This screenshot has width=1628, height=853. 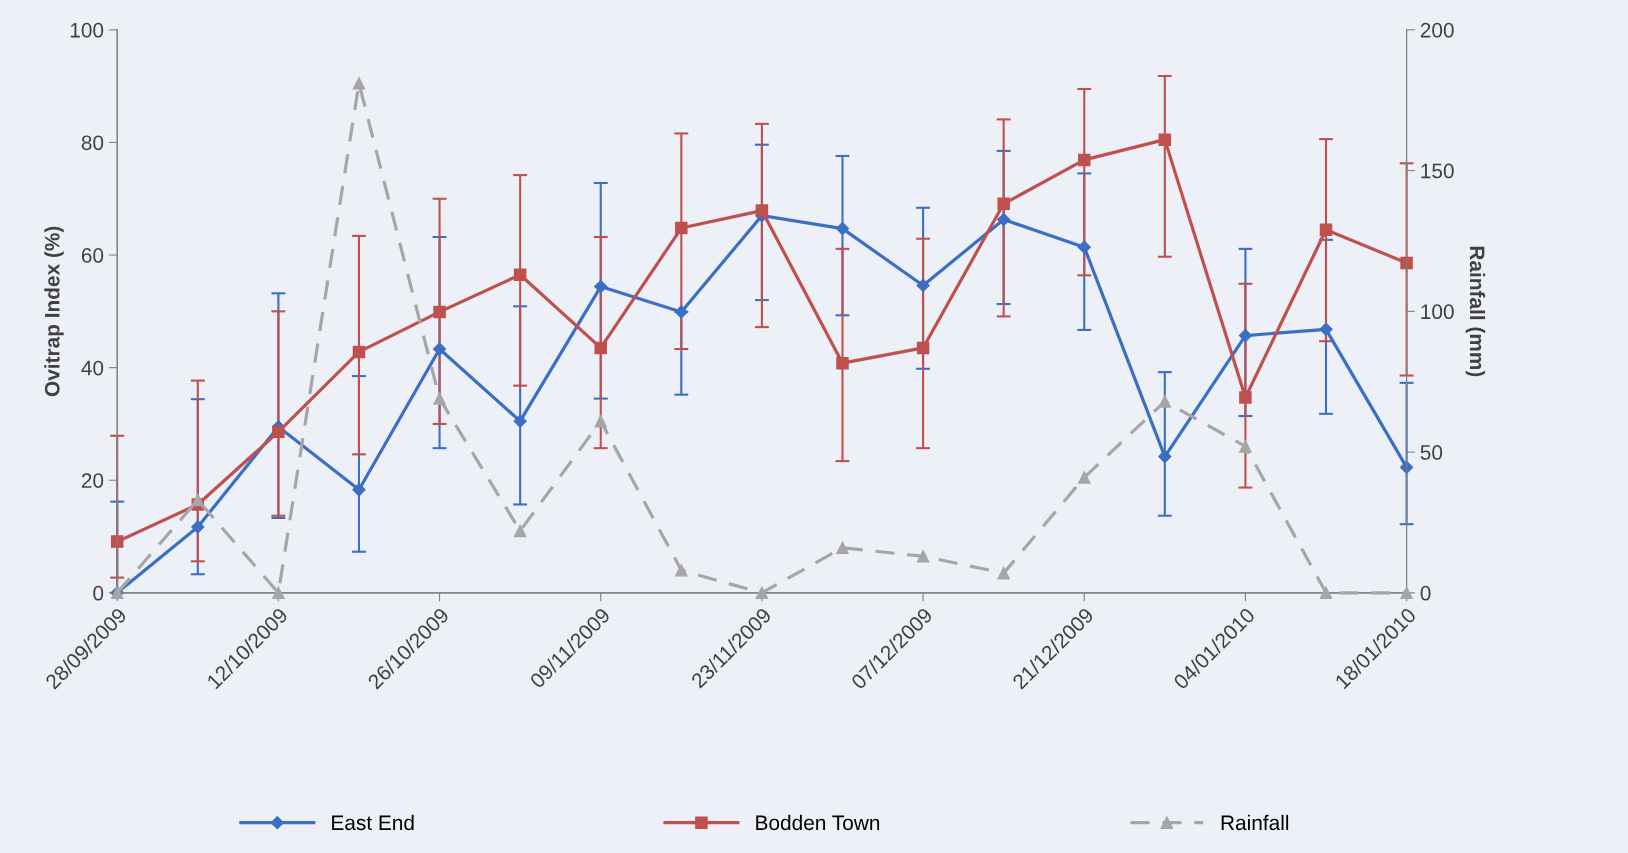 I want to click on legend-label: Bodden Town, so click(x=818, y=822).